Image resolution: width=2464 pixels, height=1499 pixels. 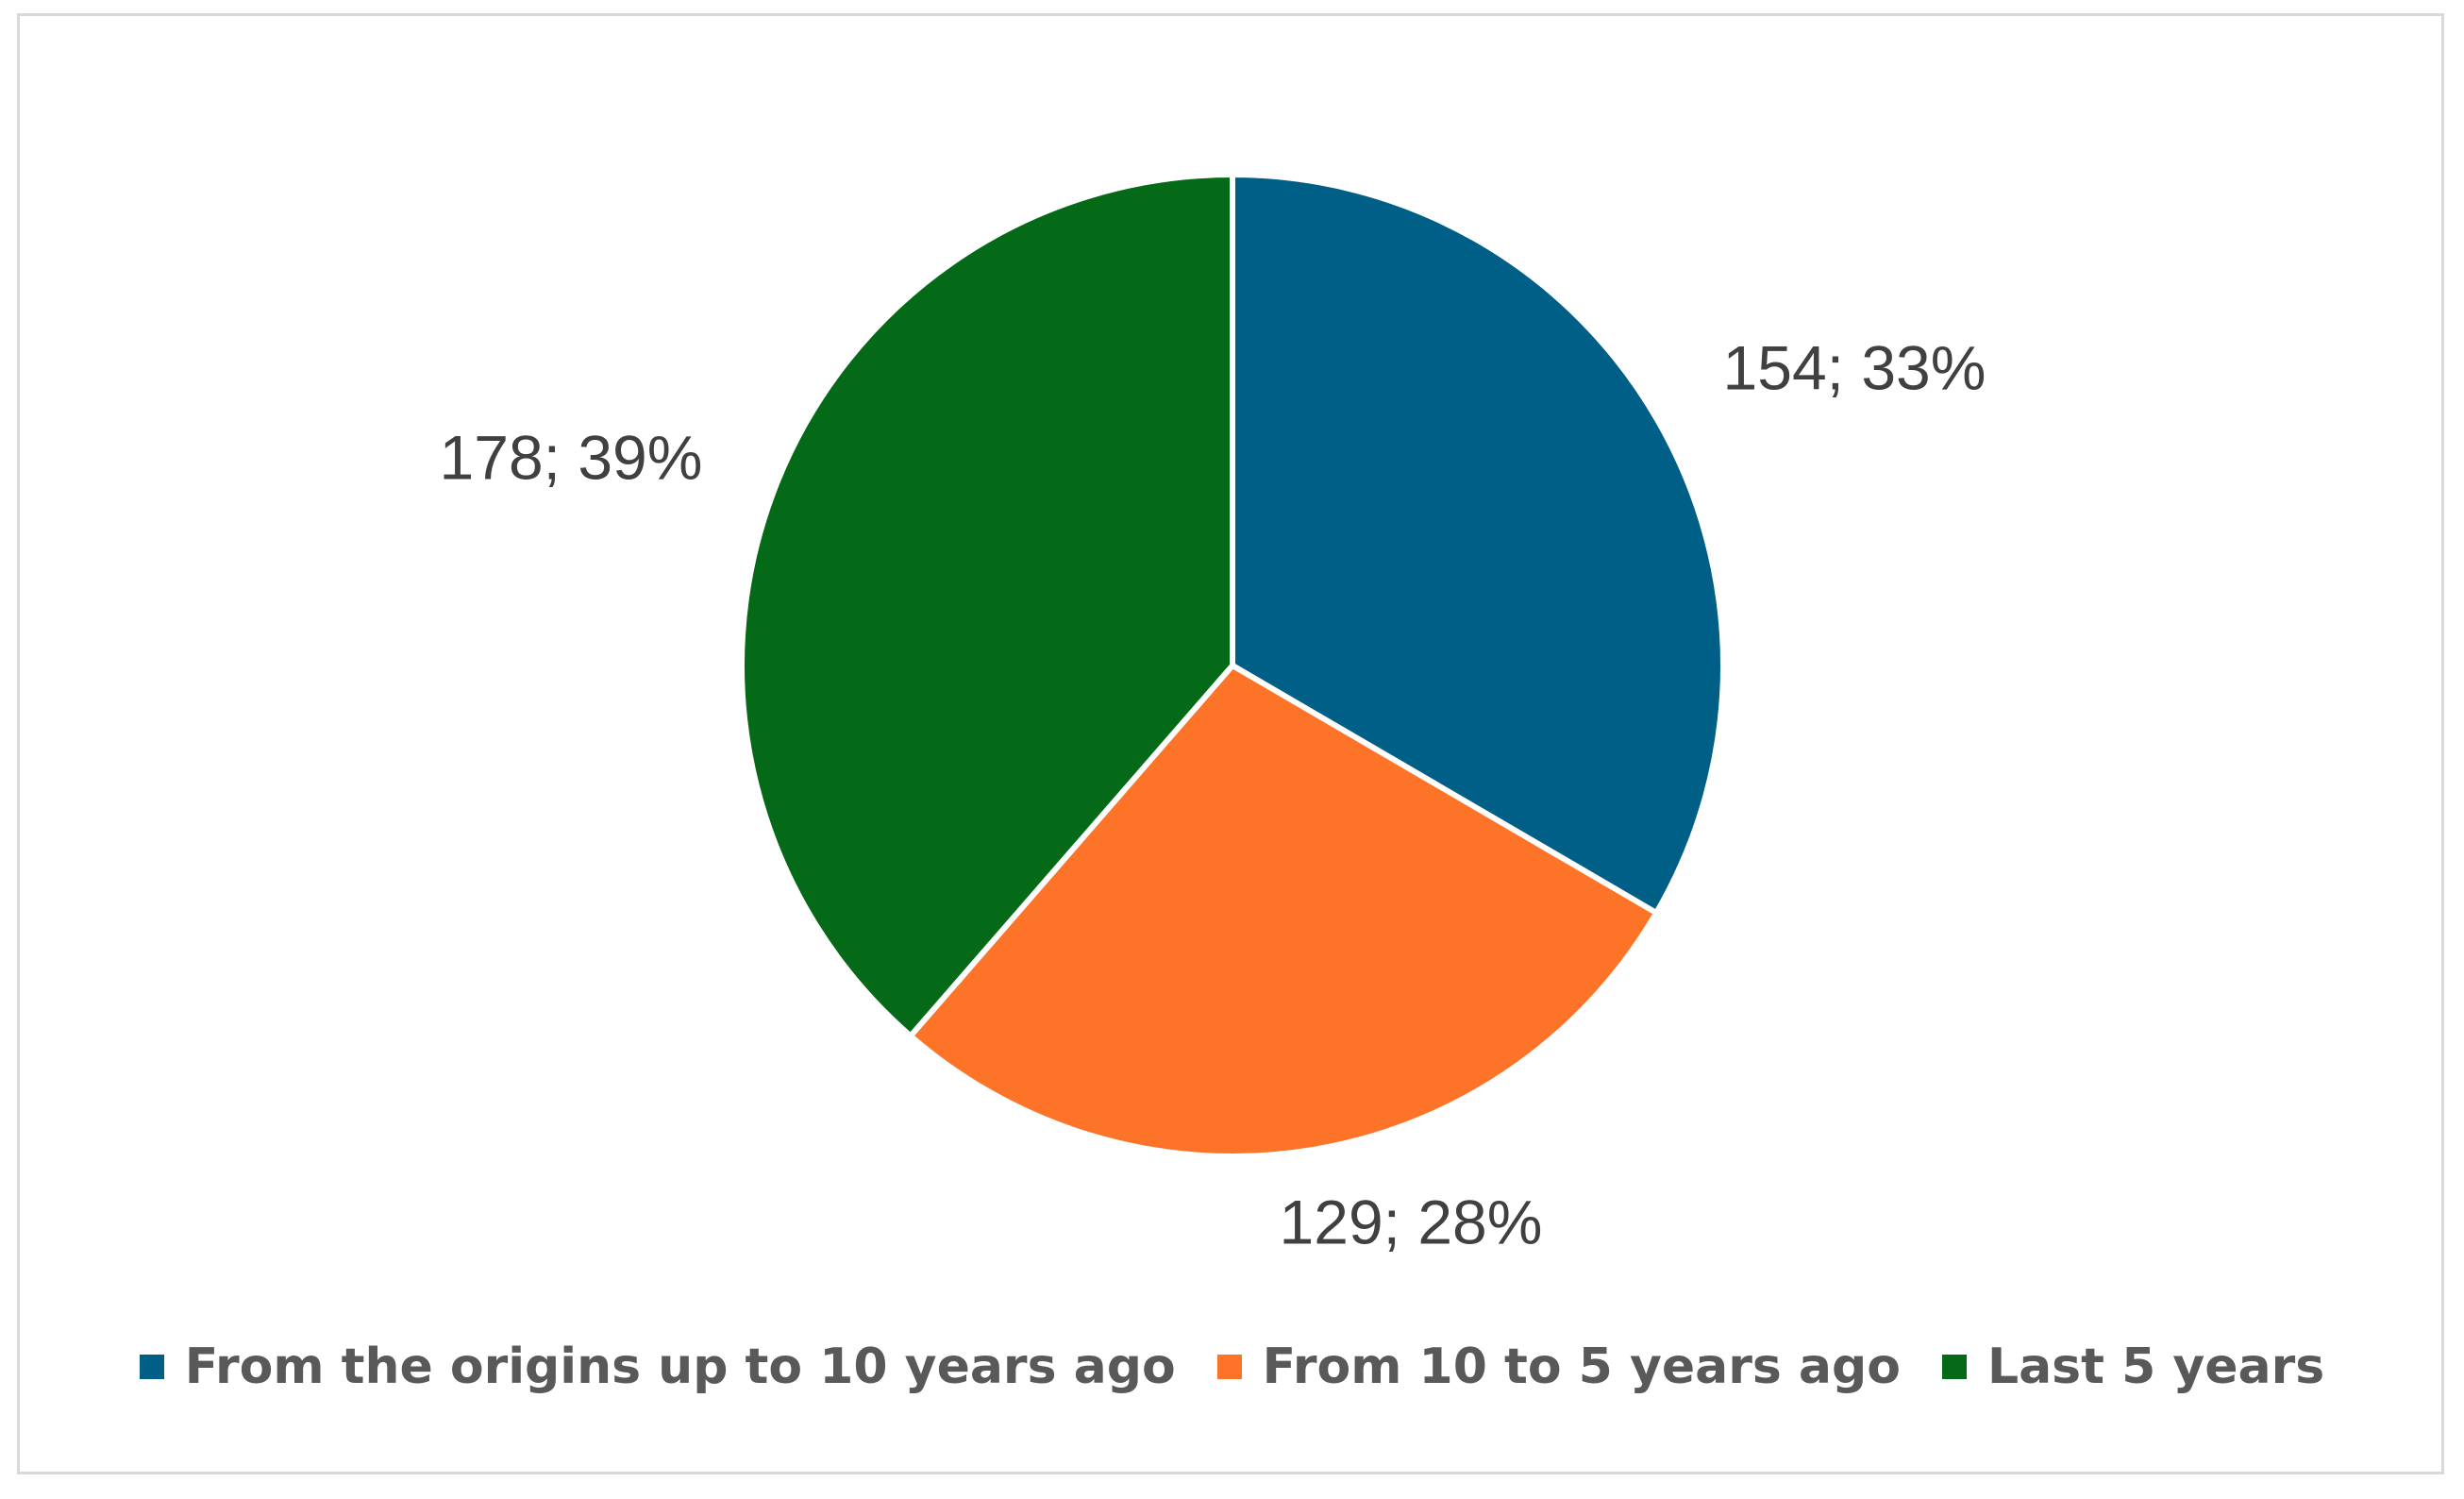 I want to click on pie-slice-ten-to-five, so click(x=1283, y=911).